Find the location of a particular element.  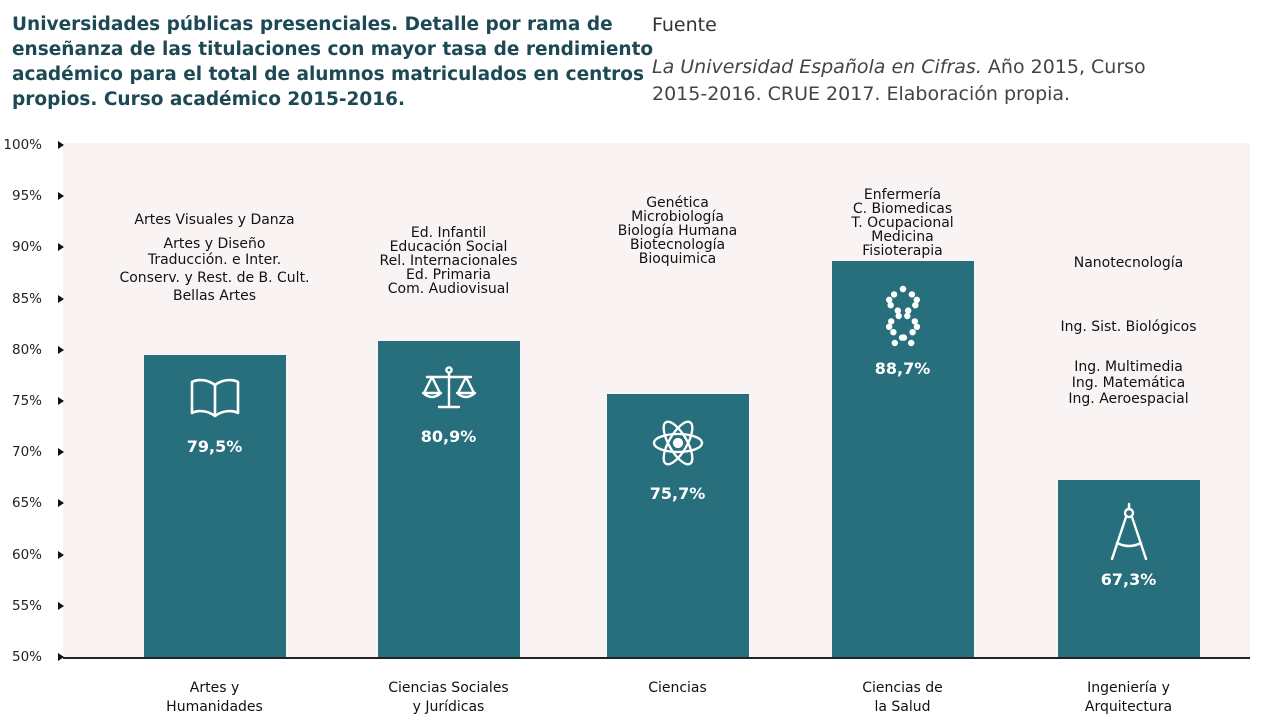

bar-value-label: 75,7% is located at coordinates (677, 493).